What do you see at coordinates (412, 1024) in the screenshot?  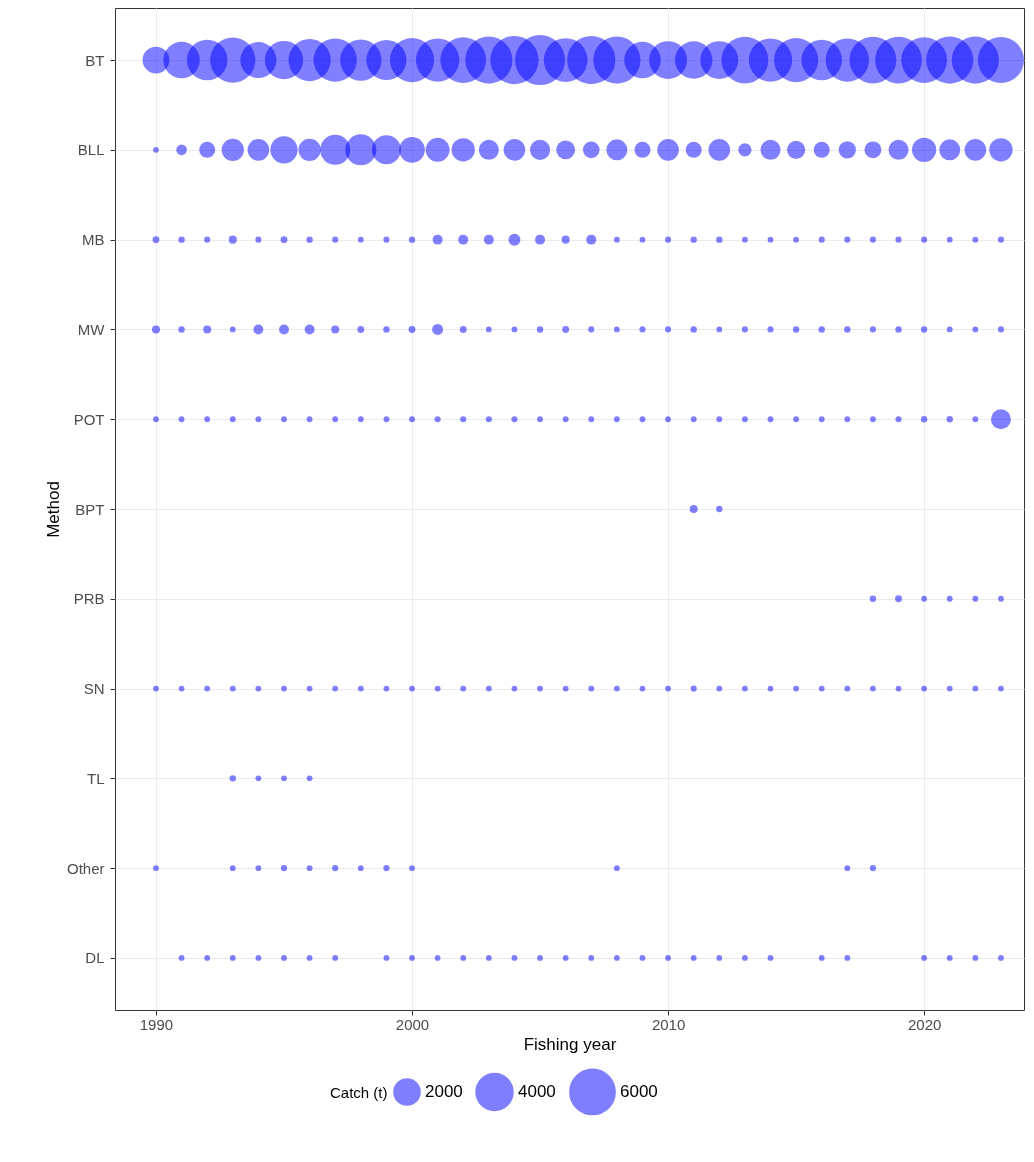 I see `x-tick-label: 2000` at bounding box center [412, 1024].